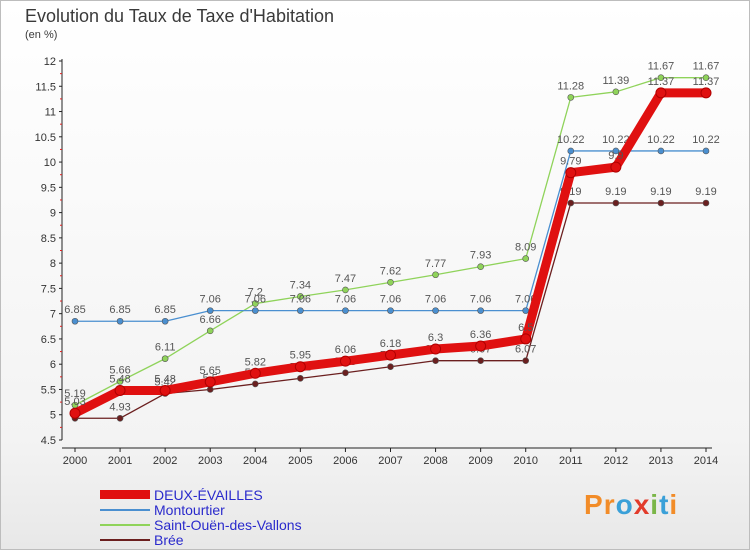  I want to click on y-tick-label: 4.5, so click(48, 441).